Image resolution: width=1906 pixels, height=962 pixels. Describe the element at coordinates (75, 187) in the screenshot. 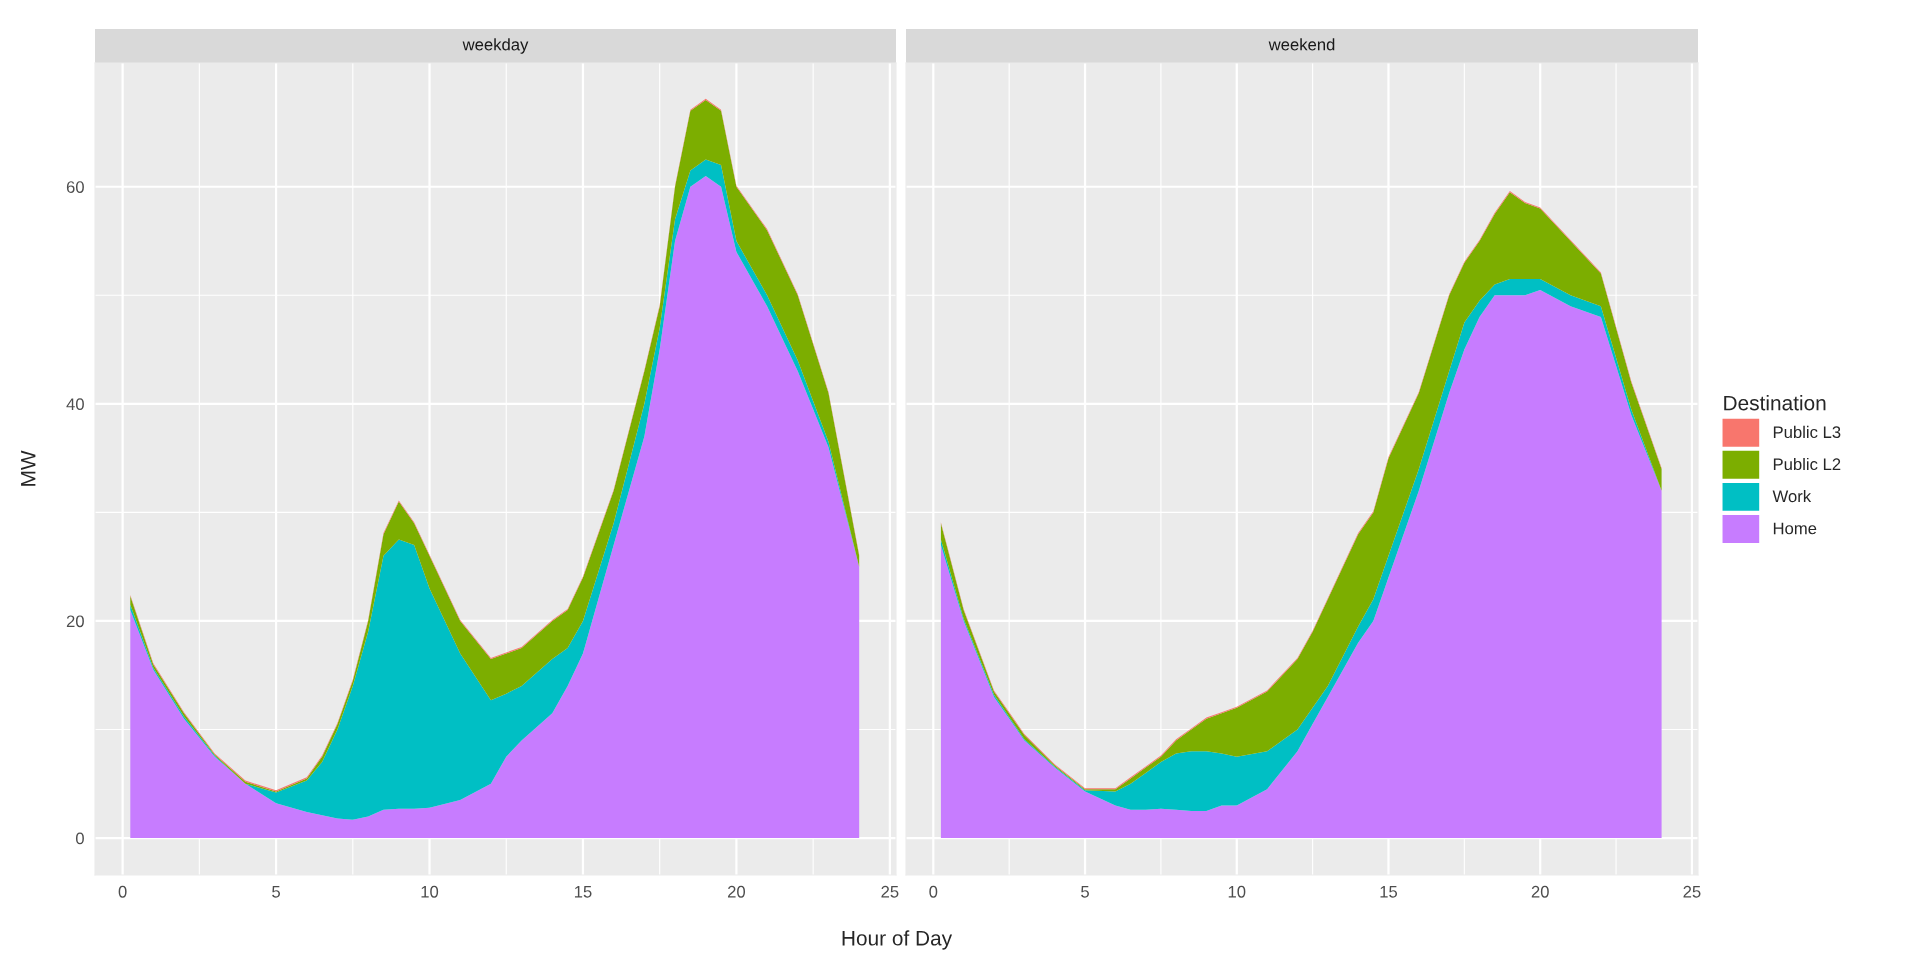

I see `y-tick-label: 60` at that location.